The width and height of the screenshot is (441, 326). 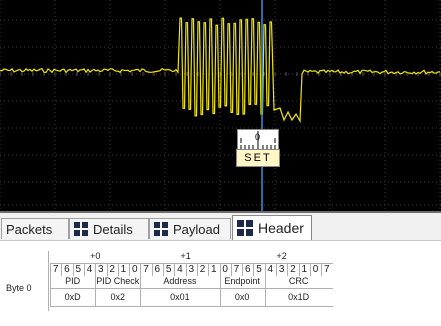 I want to click on tab-header: Header, so click(x=272, y=227).